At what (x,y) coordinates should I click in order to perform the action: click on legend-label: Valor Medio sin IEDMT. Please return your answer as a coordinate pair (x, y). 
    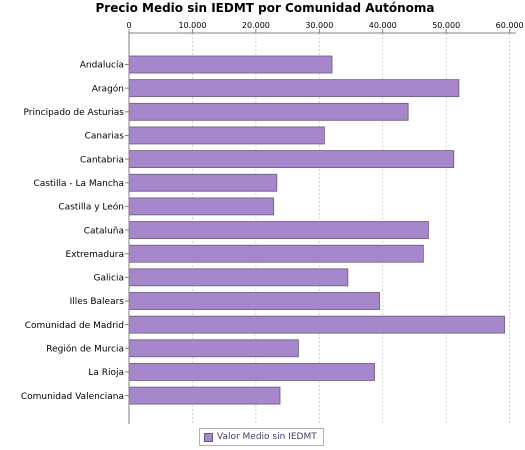
    Looking at the image, I should click on (267, 437).